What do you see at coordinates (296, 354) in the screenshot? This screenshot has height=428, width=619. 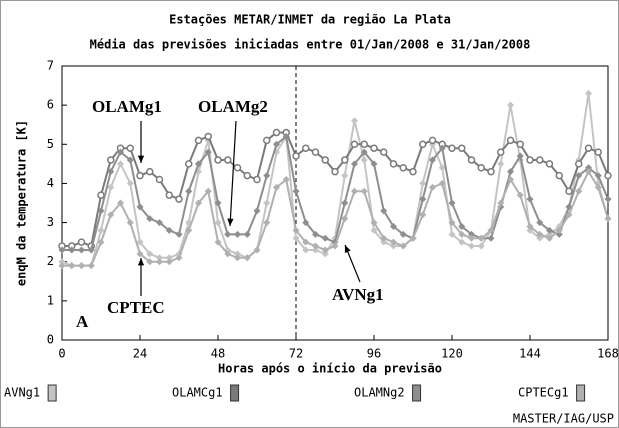 I see `x-tick-label: 72` at bounding box center [296, 354].